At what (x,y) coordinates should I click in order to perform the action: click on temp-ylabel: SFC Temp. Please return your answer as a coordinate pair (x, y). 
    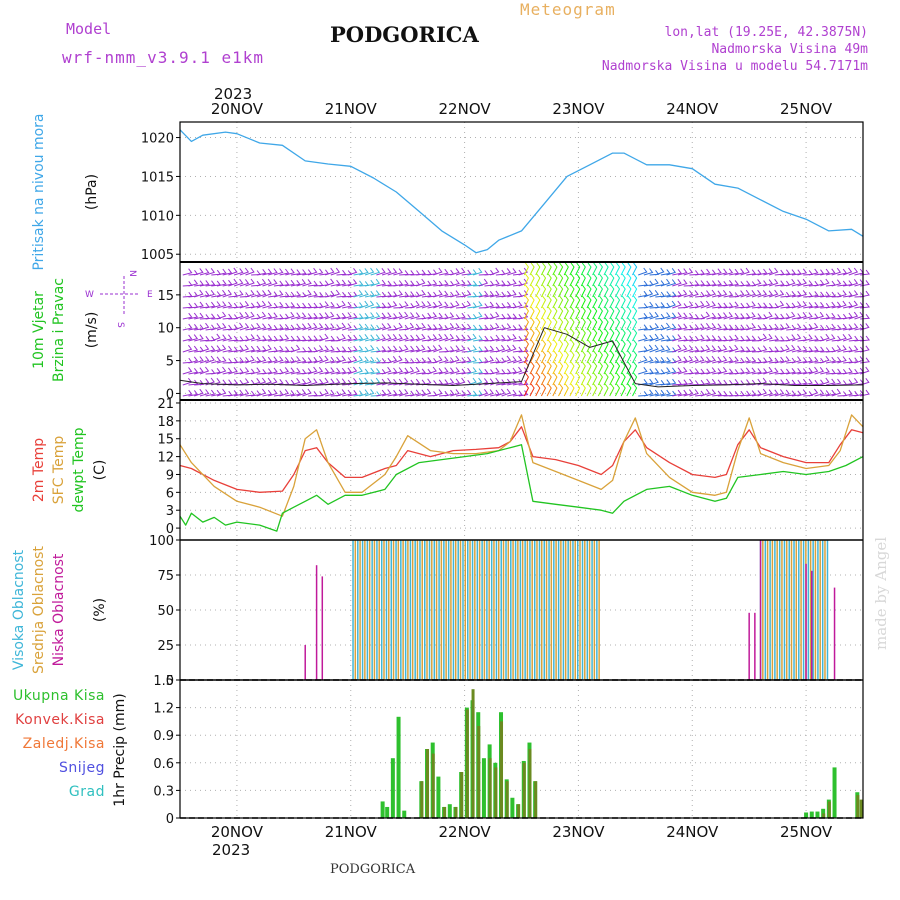
    Looking at the image, I should click on (59, 470).